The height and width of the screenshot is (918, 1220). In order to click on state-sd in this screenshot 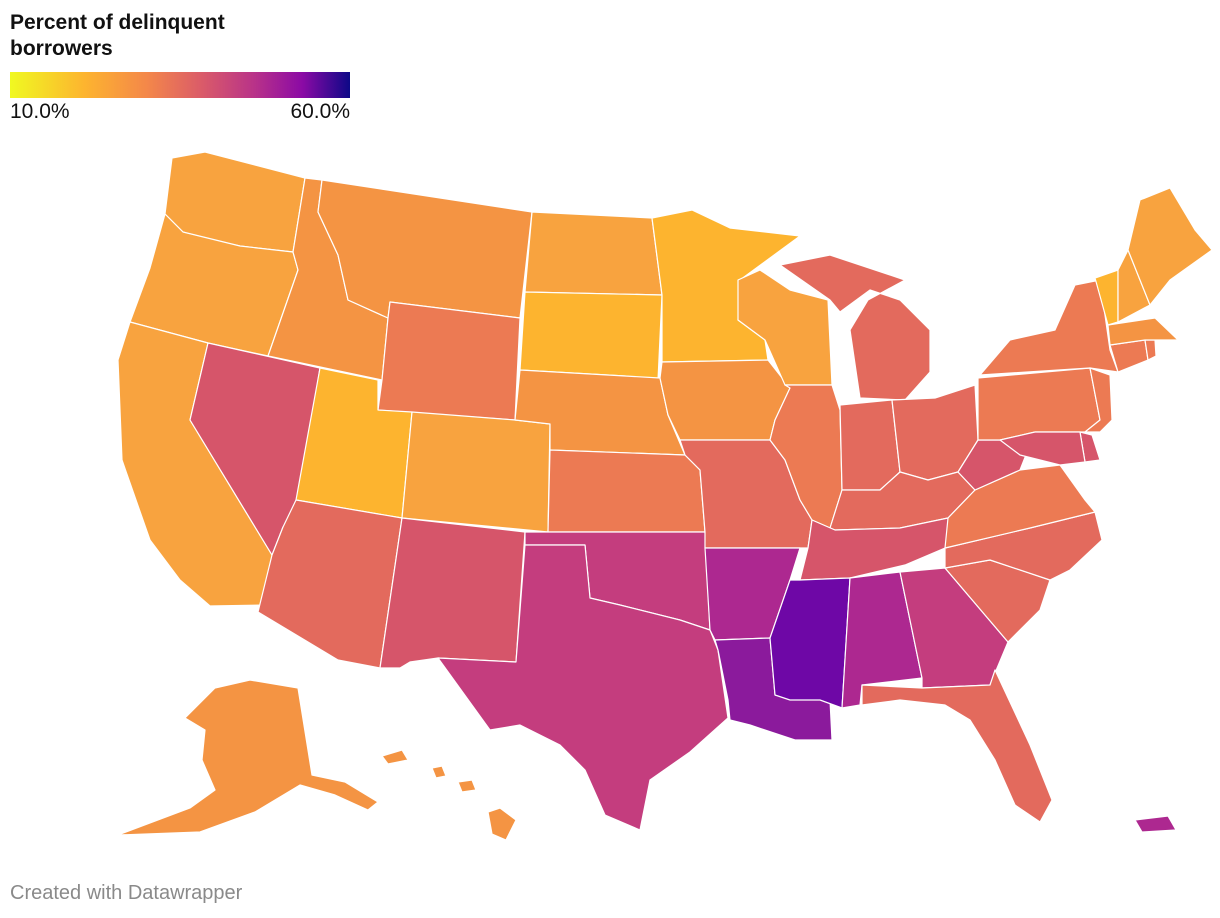, I will do `click(591, 336)`.